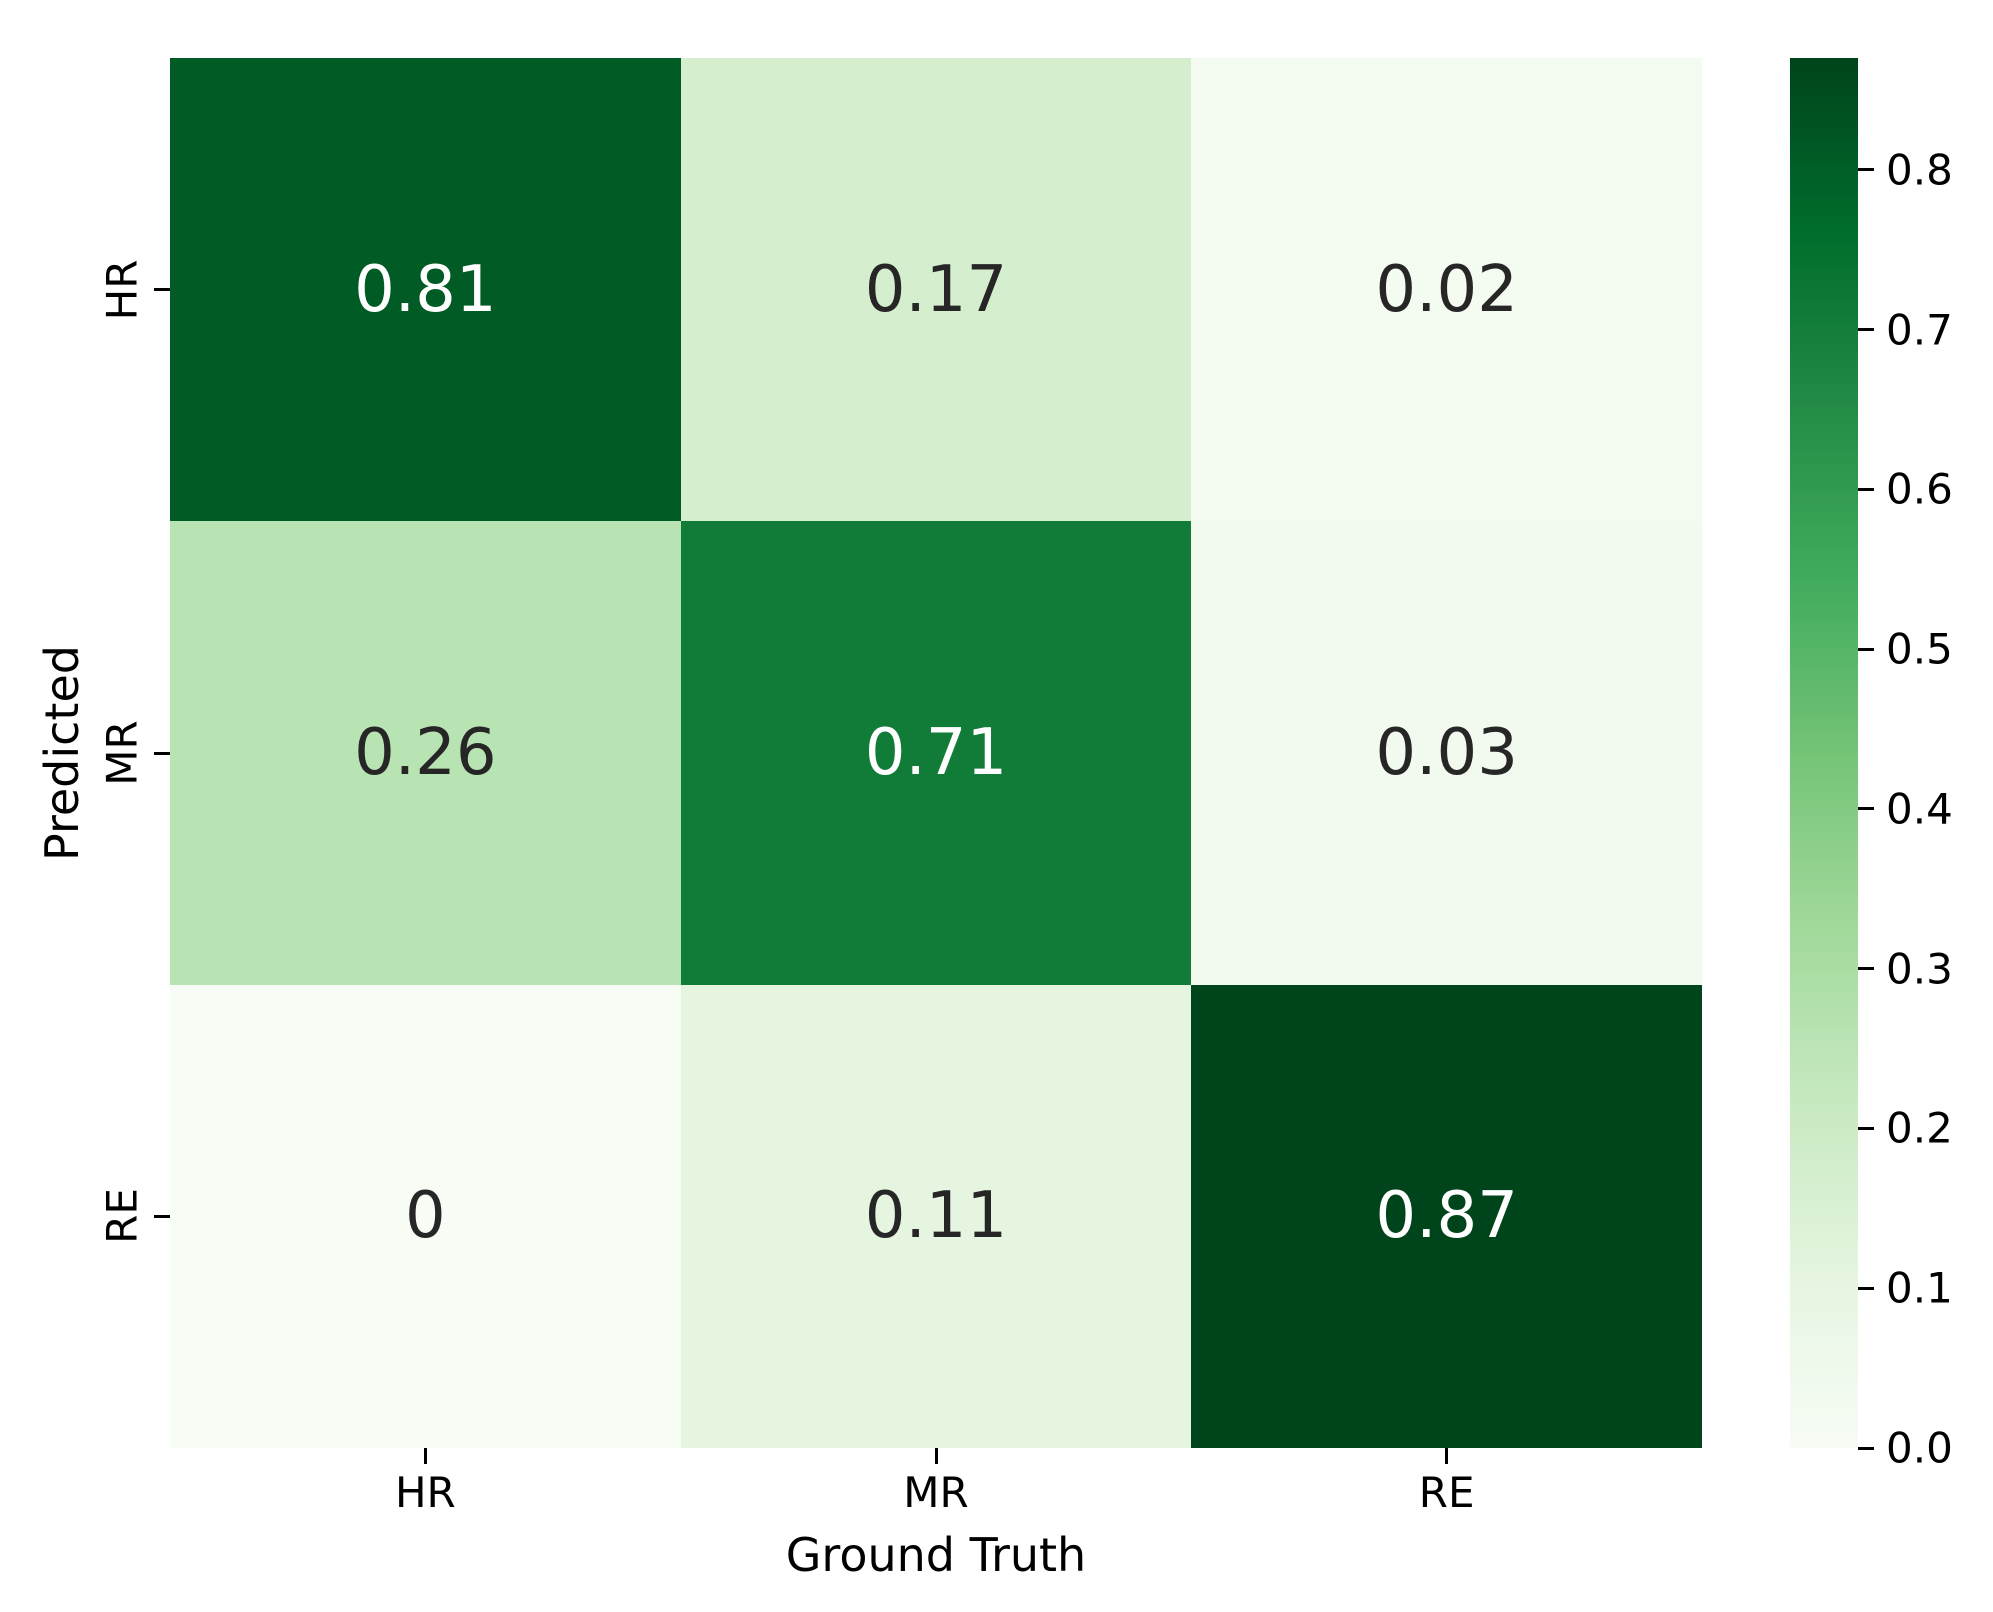 This screenshot has height=1612, width=1993. I want to click on colorbar-tick-label: 0.7, so click(1919, 330).